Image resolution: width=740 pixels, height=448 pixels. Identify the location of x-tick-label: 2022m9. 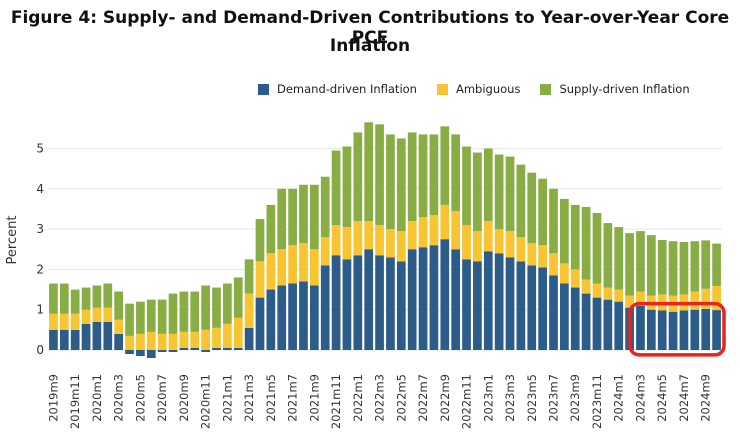
(445, 398).